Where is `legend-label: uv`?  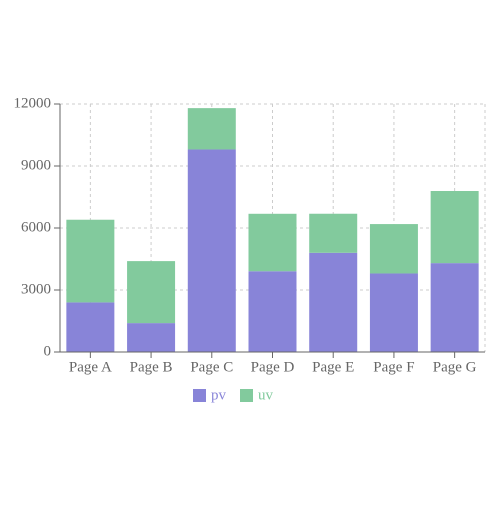 legend-label: uv is located at coordinates (266, 395).